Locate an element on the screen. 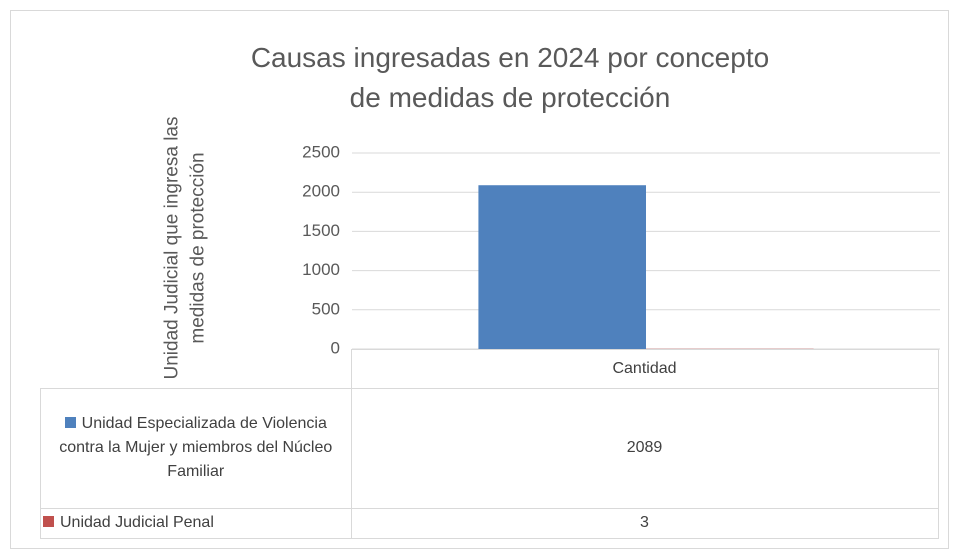 This screenshot has height=558, width=960. y-tick-label: 2500 is located at coordinates (321, 151).